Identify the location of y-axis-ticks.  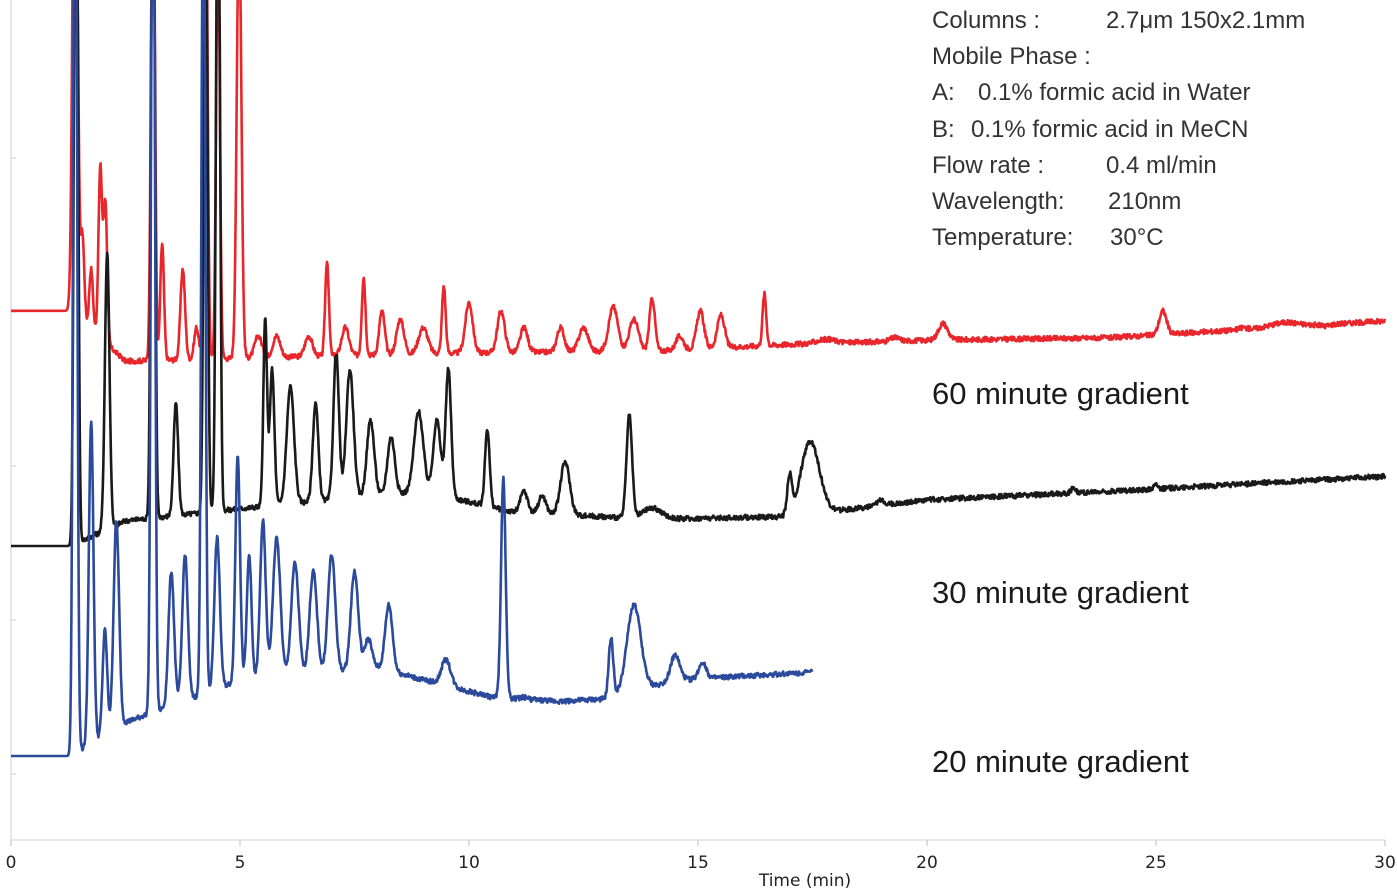
(13, 466).